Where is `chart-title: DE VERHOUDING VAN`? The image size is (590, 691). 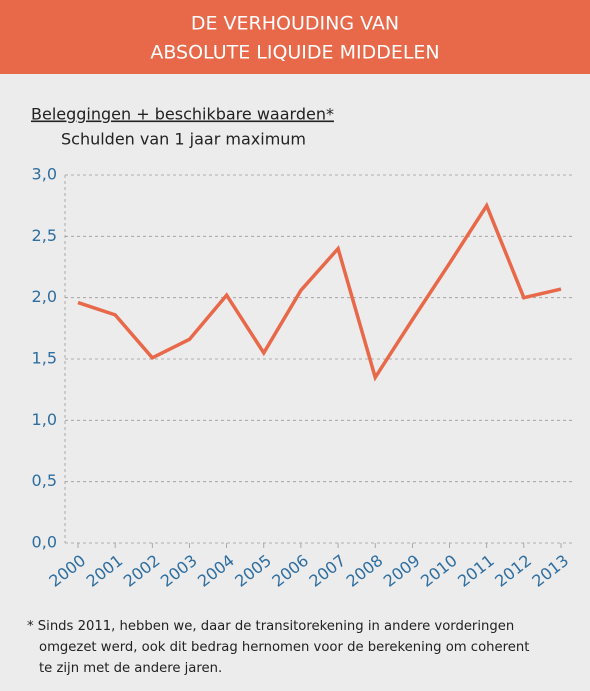 chart-title: DE VERHOUDING VAN is located at coordinates (295, 24).